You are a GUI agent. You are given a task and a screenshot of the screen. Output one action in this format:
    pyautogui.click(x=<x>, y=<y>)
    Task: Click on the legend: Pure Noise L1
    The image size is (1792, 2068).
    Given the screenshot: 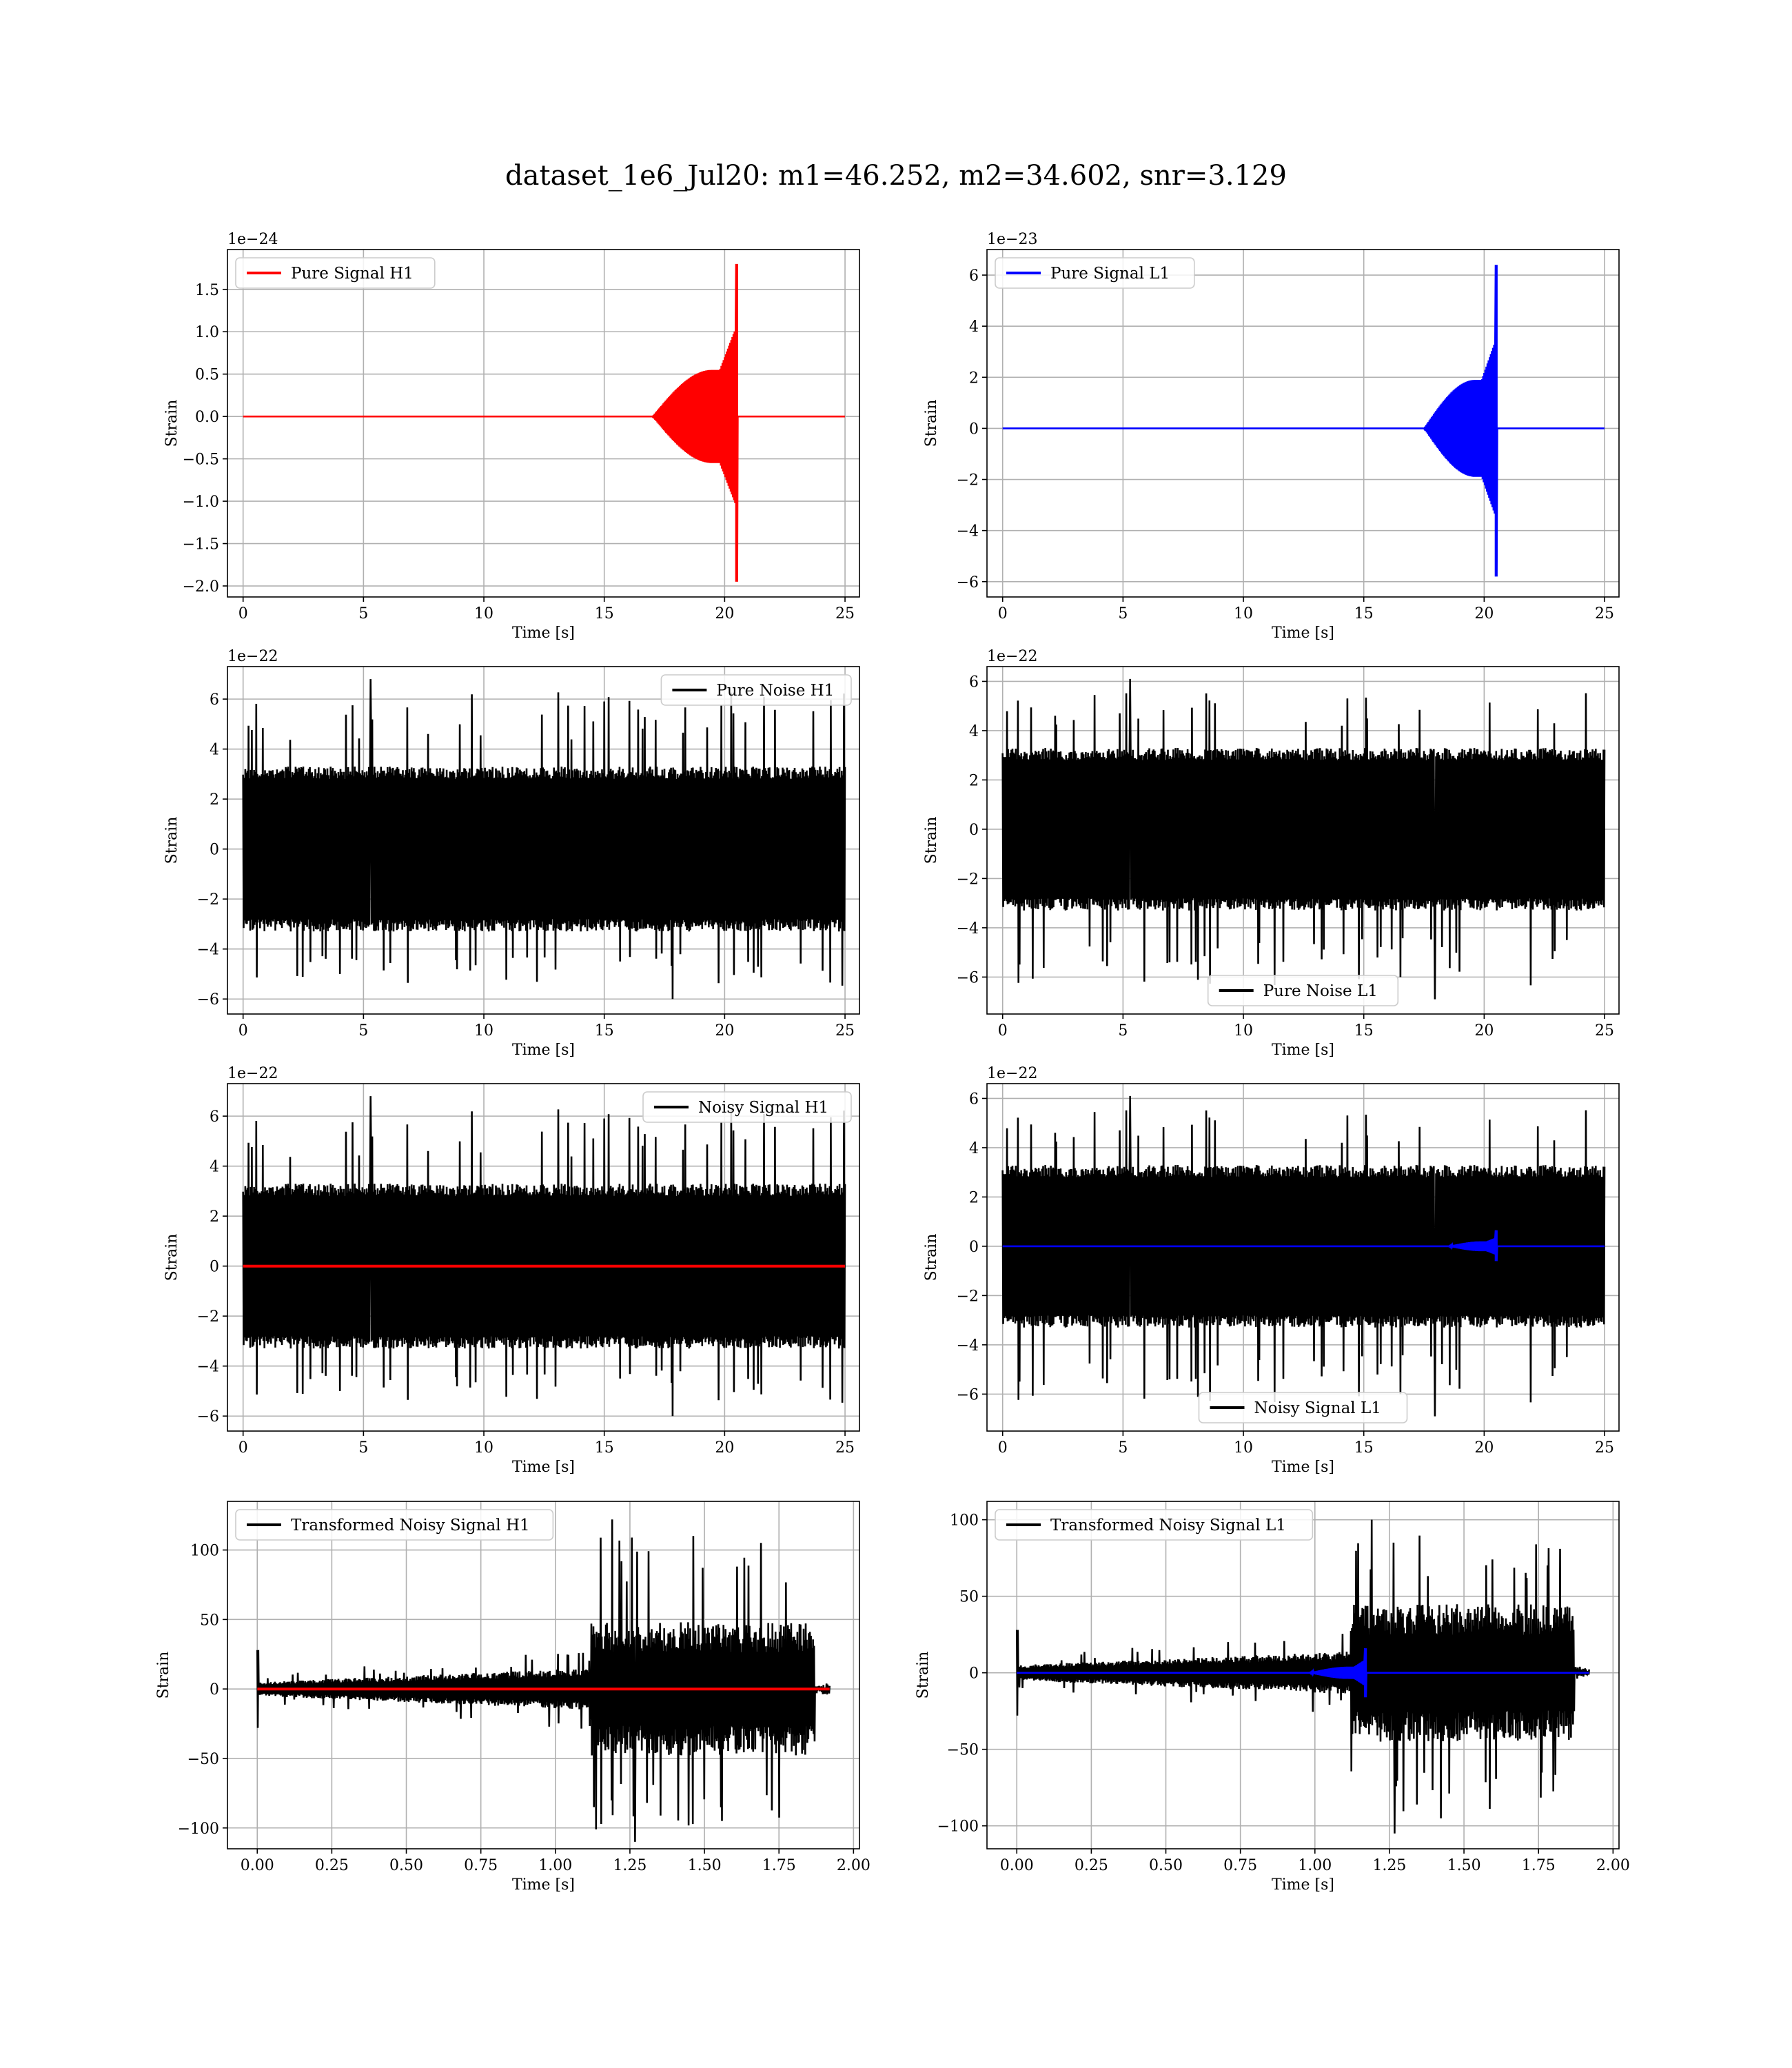 What is the action you would take?
    pyautogui.click(x=1303, y=990)
    